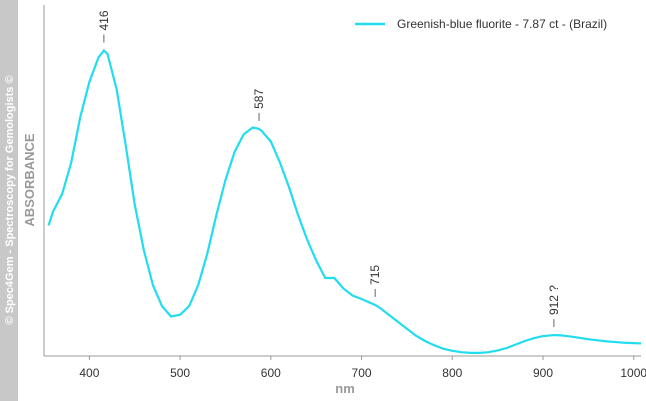 The height and width of the screenshot is (401, 646). Describe the element at coordinates (29, 180) in the screenshot. I see `y-axis-label: ABSORBANCE` at that location.